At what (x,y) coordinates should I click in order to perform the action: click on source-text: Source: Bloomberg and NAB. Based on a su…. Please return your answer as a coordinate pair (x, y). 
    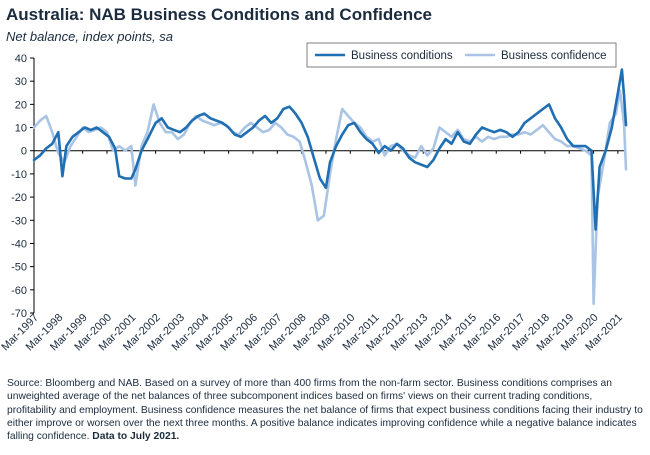
    Looking at the image, I should click on (325, 410).